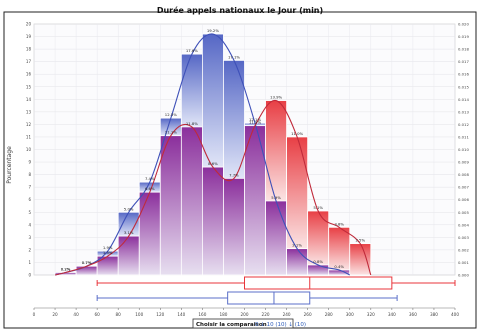 The image size is (481, 330). What do you see at coordinates (223, 314) in the screenshot?
I see `x-tick-label: 180` at bounding box center [223, 314].